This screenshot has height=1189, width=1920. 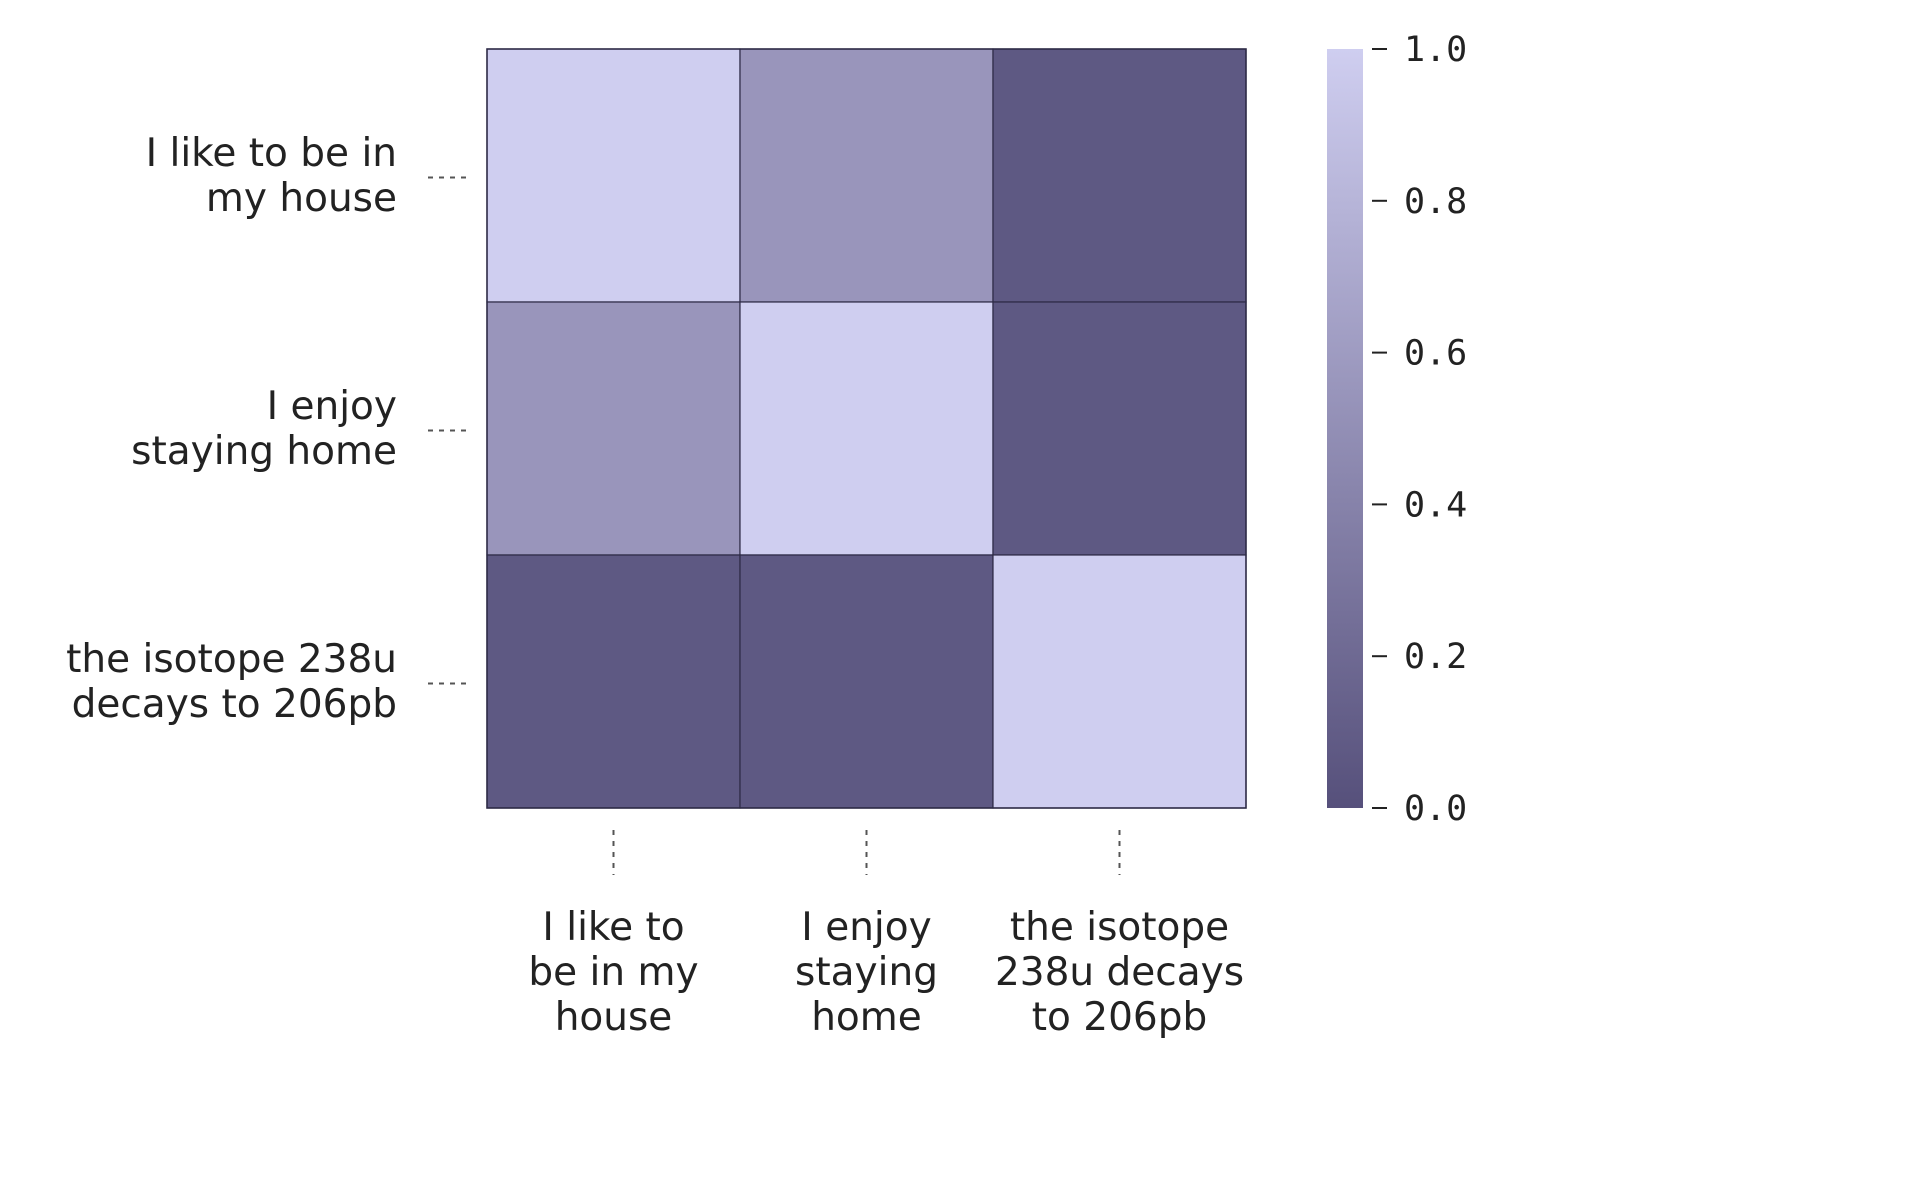 I want to click on heatmap-cell-r0-c2, so click(x=1119, y=175).